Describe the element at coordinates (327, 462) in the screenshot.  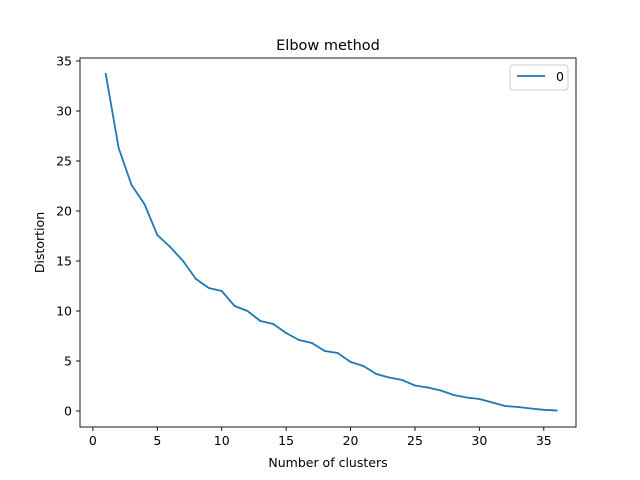
I see `x-axis-label: Number of clusters` at that location.